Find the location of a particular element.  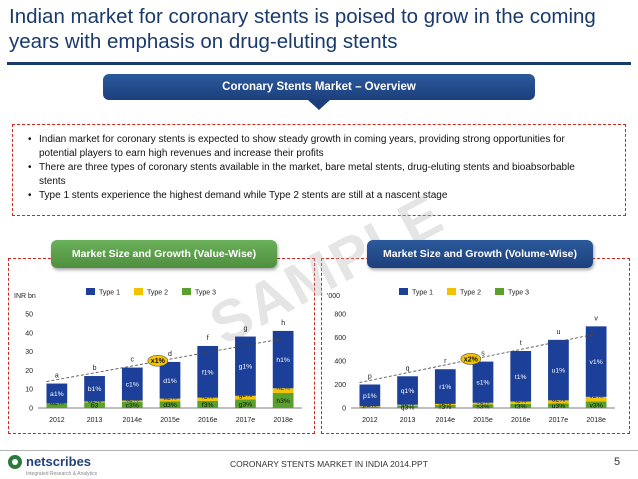

bar-total-label: a is located at coordinates (57, 376).